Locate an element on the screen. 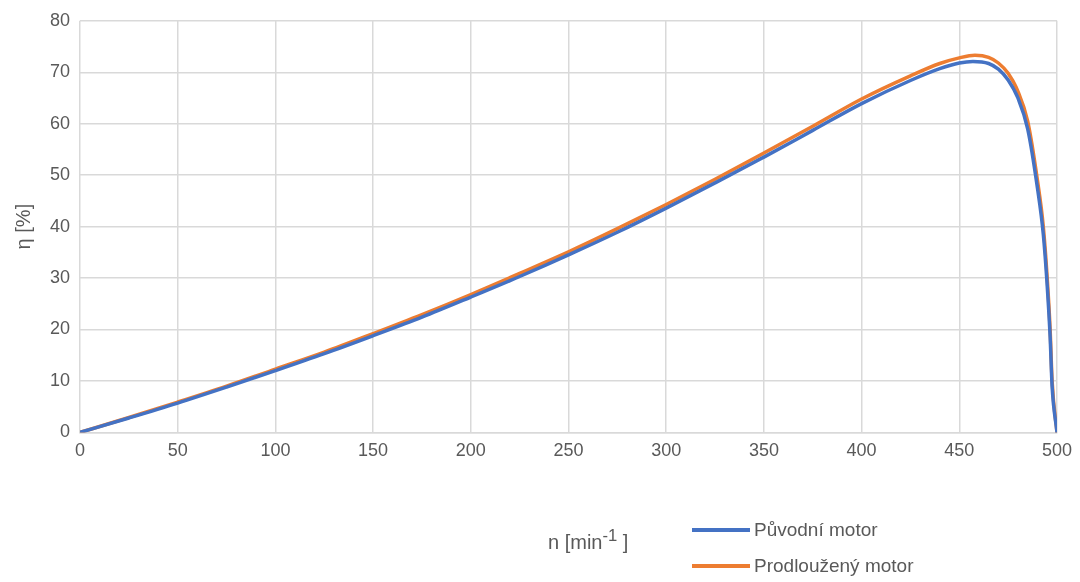 The height and width of the screenshot is (582, 1080). legend-label: Původní motor is located at coordinates (816, 530).